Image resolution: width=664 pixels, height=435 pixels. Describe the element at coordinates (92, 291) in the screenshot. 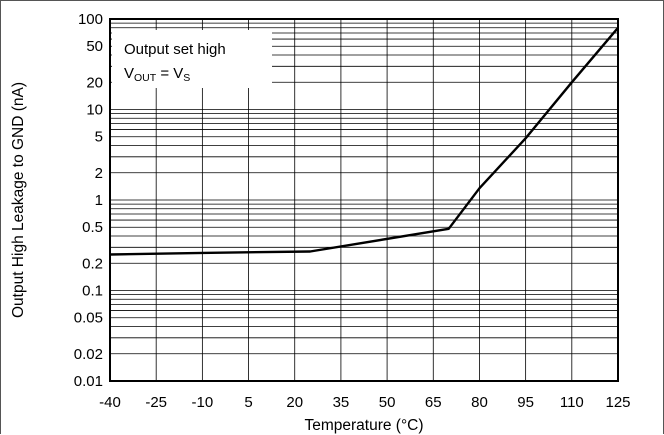

I see `y-tick-label: 0.1` at that location.